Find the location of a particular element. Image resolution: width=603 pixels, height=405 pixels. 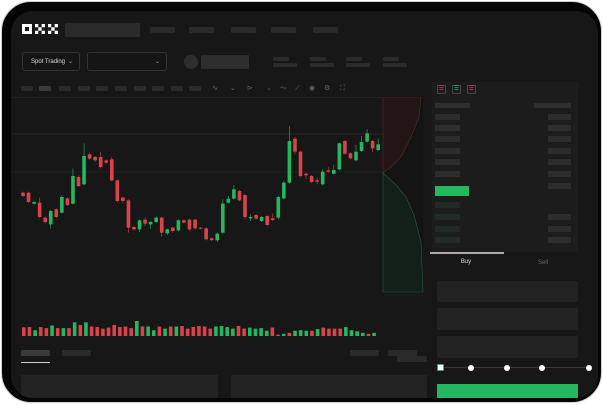

price-input is located at coordinates (507, 291).